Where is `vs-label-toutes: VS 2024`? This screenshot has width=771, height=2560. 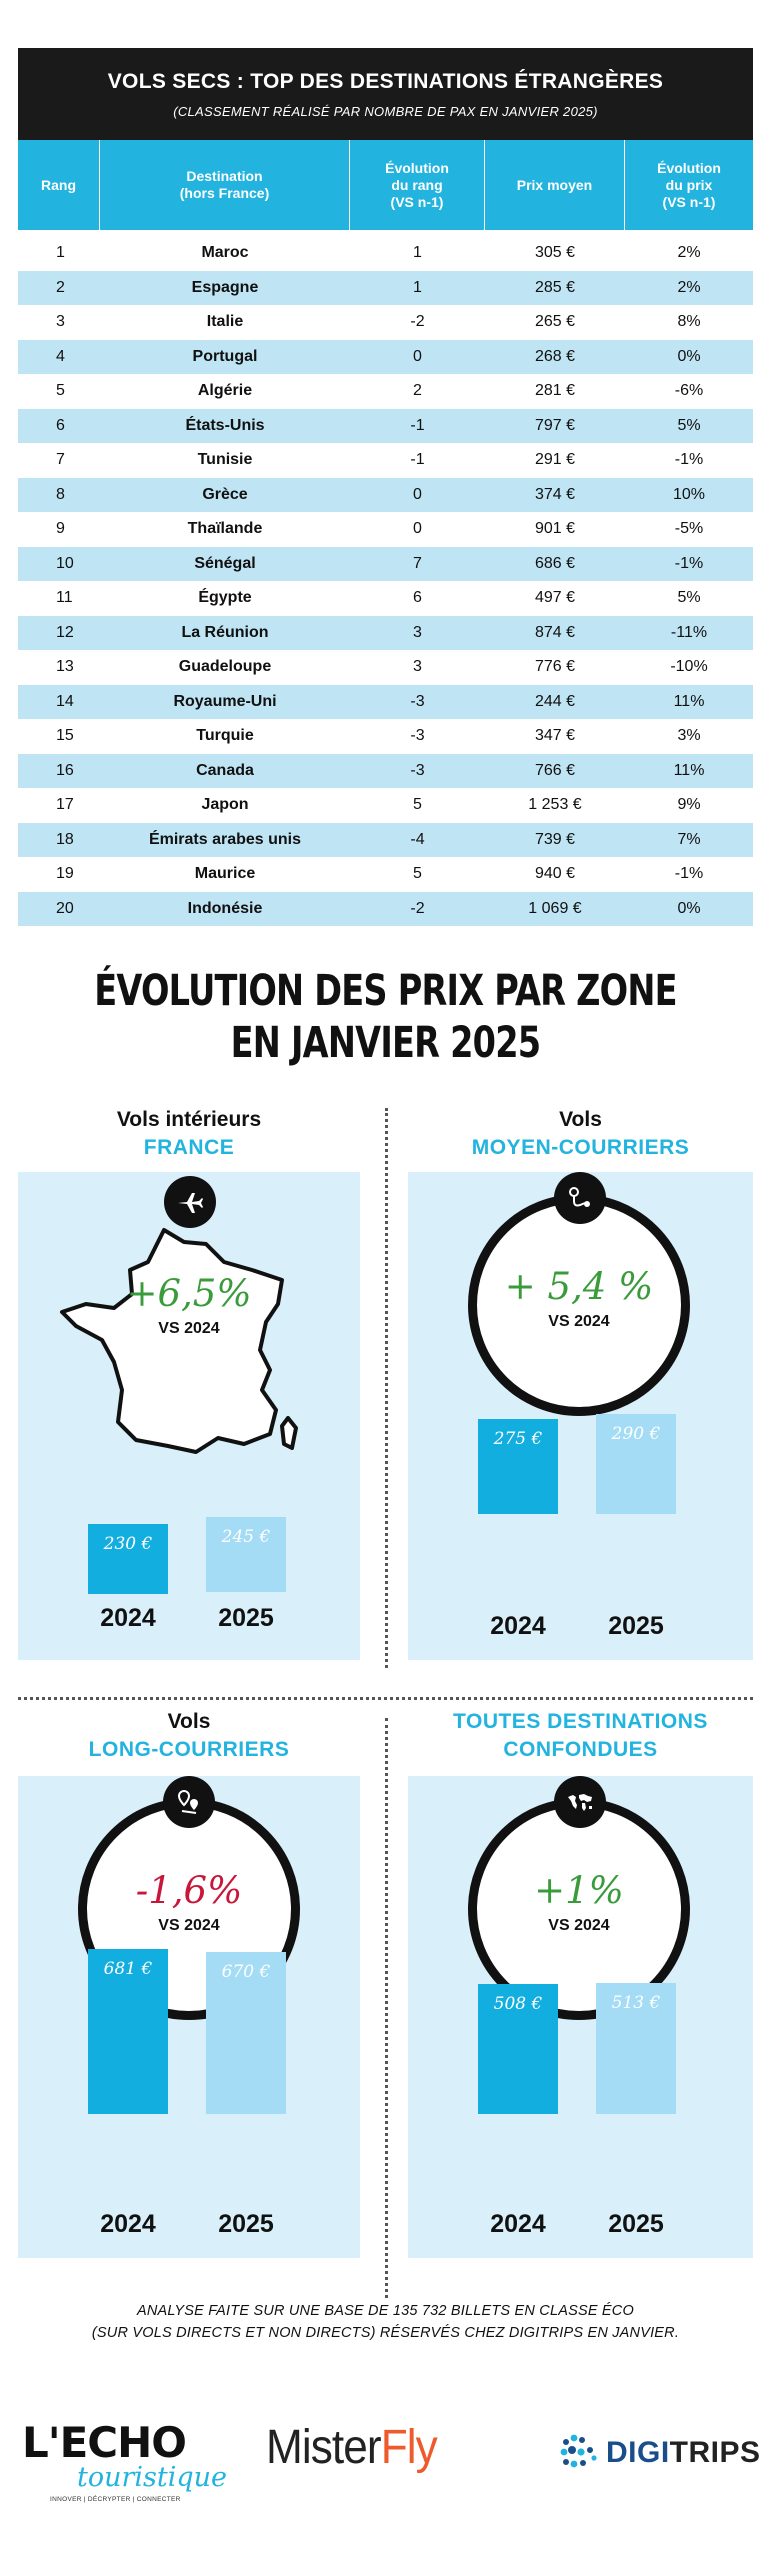
vs-label-toutes: VS 2024 is located at coordinates (579, 1925).